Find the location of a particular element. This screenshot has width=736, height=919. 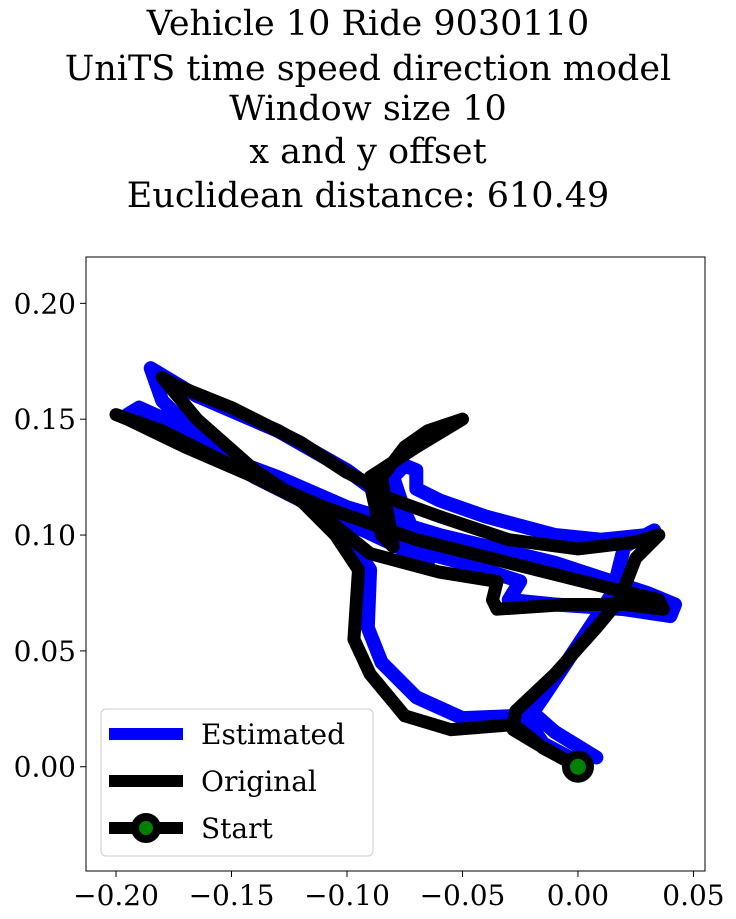

y-axis: 0.00 0.05 0.10 0.15 0.20 is located at coordinates (50, 535).